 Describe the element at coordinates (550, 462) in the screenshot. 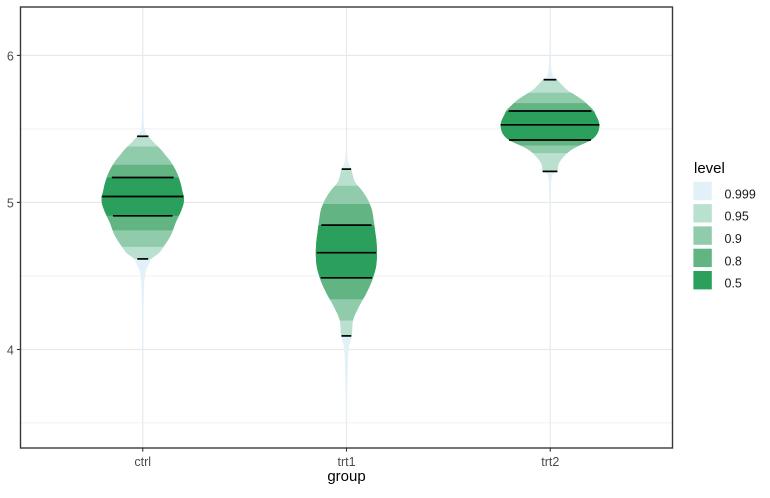

I see `svg-text: trt2` at that location.